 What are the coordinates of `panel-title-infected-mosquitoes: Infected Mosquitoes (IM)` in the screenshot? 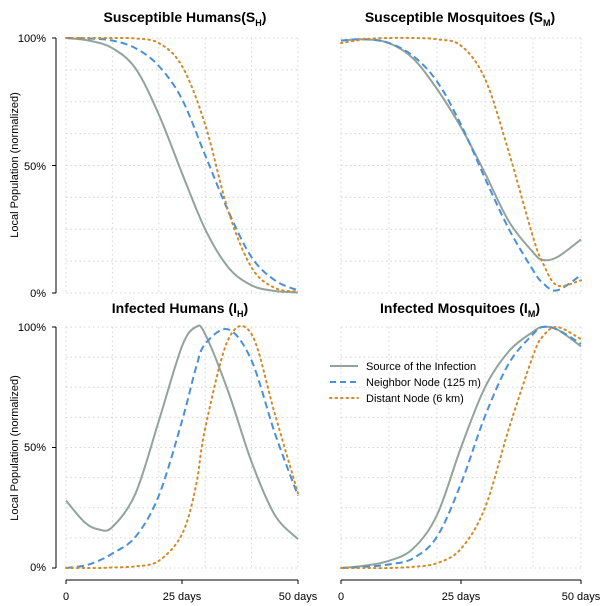 It's located at (460, 309).